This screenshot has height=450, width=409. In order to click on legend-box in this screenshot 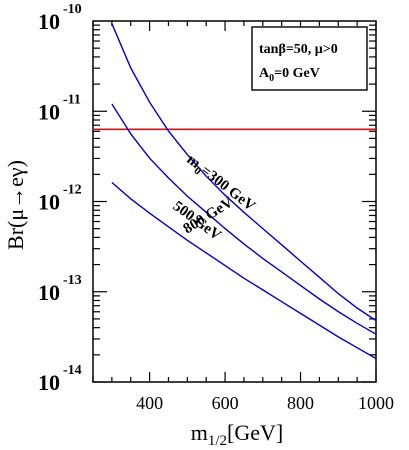, I will do `click(309, 58)`.